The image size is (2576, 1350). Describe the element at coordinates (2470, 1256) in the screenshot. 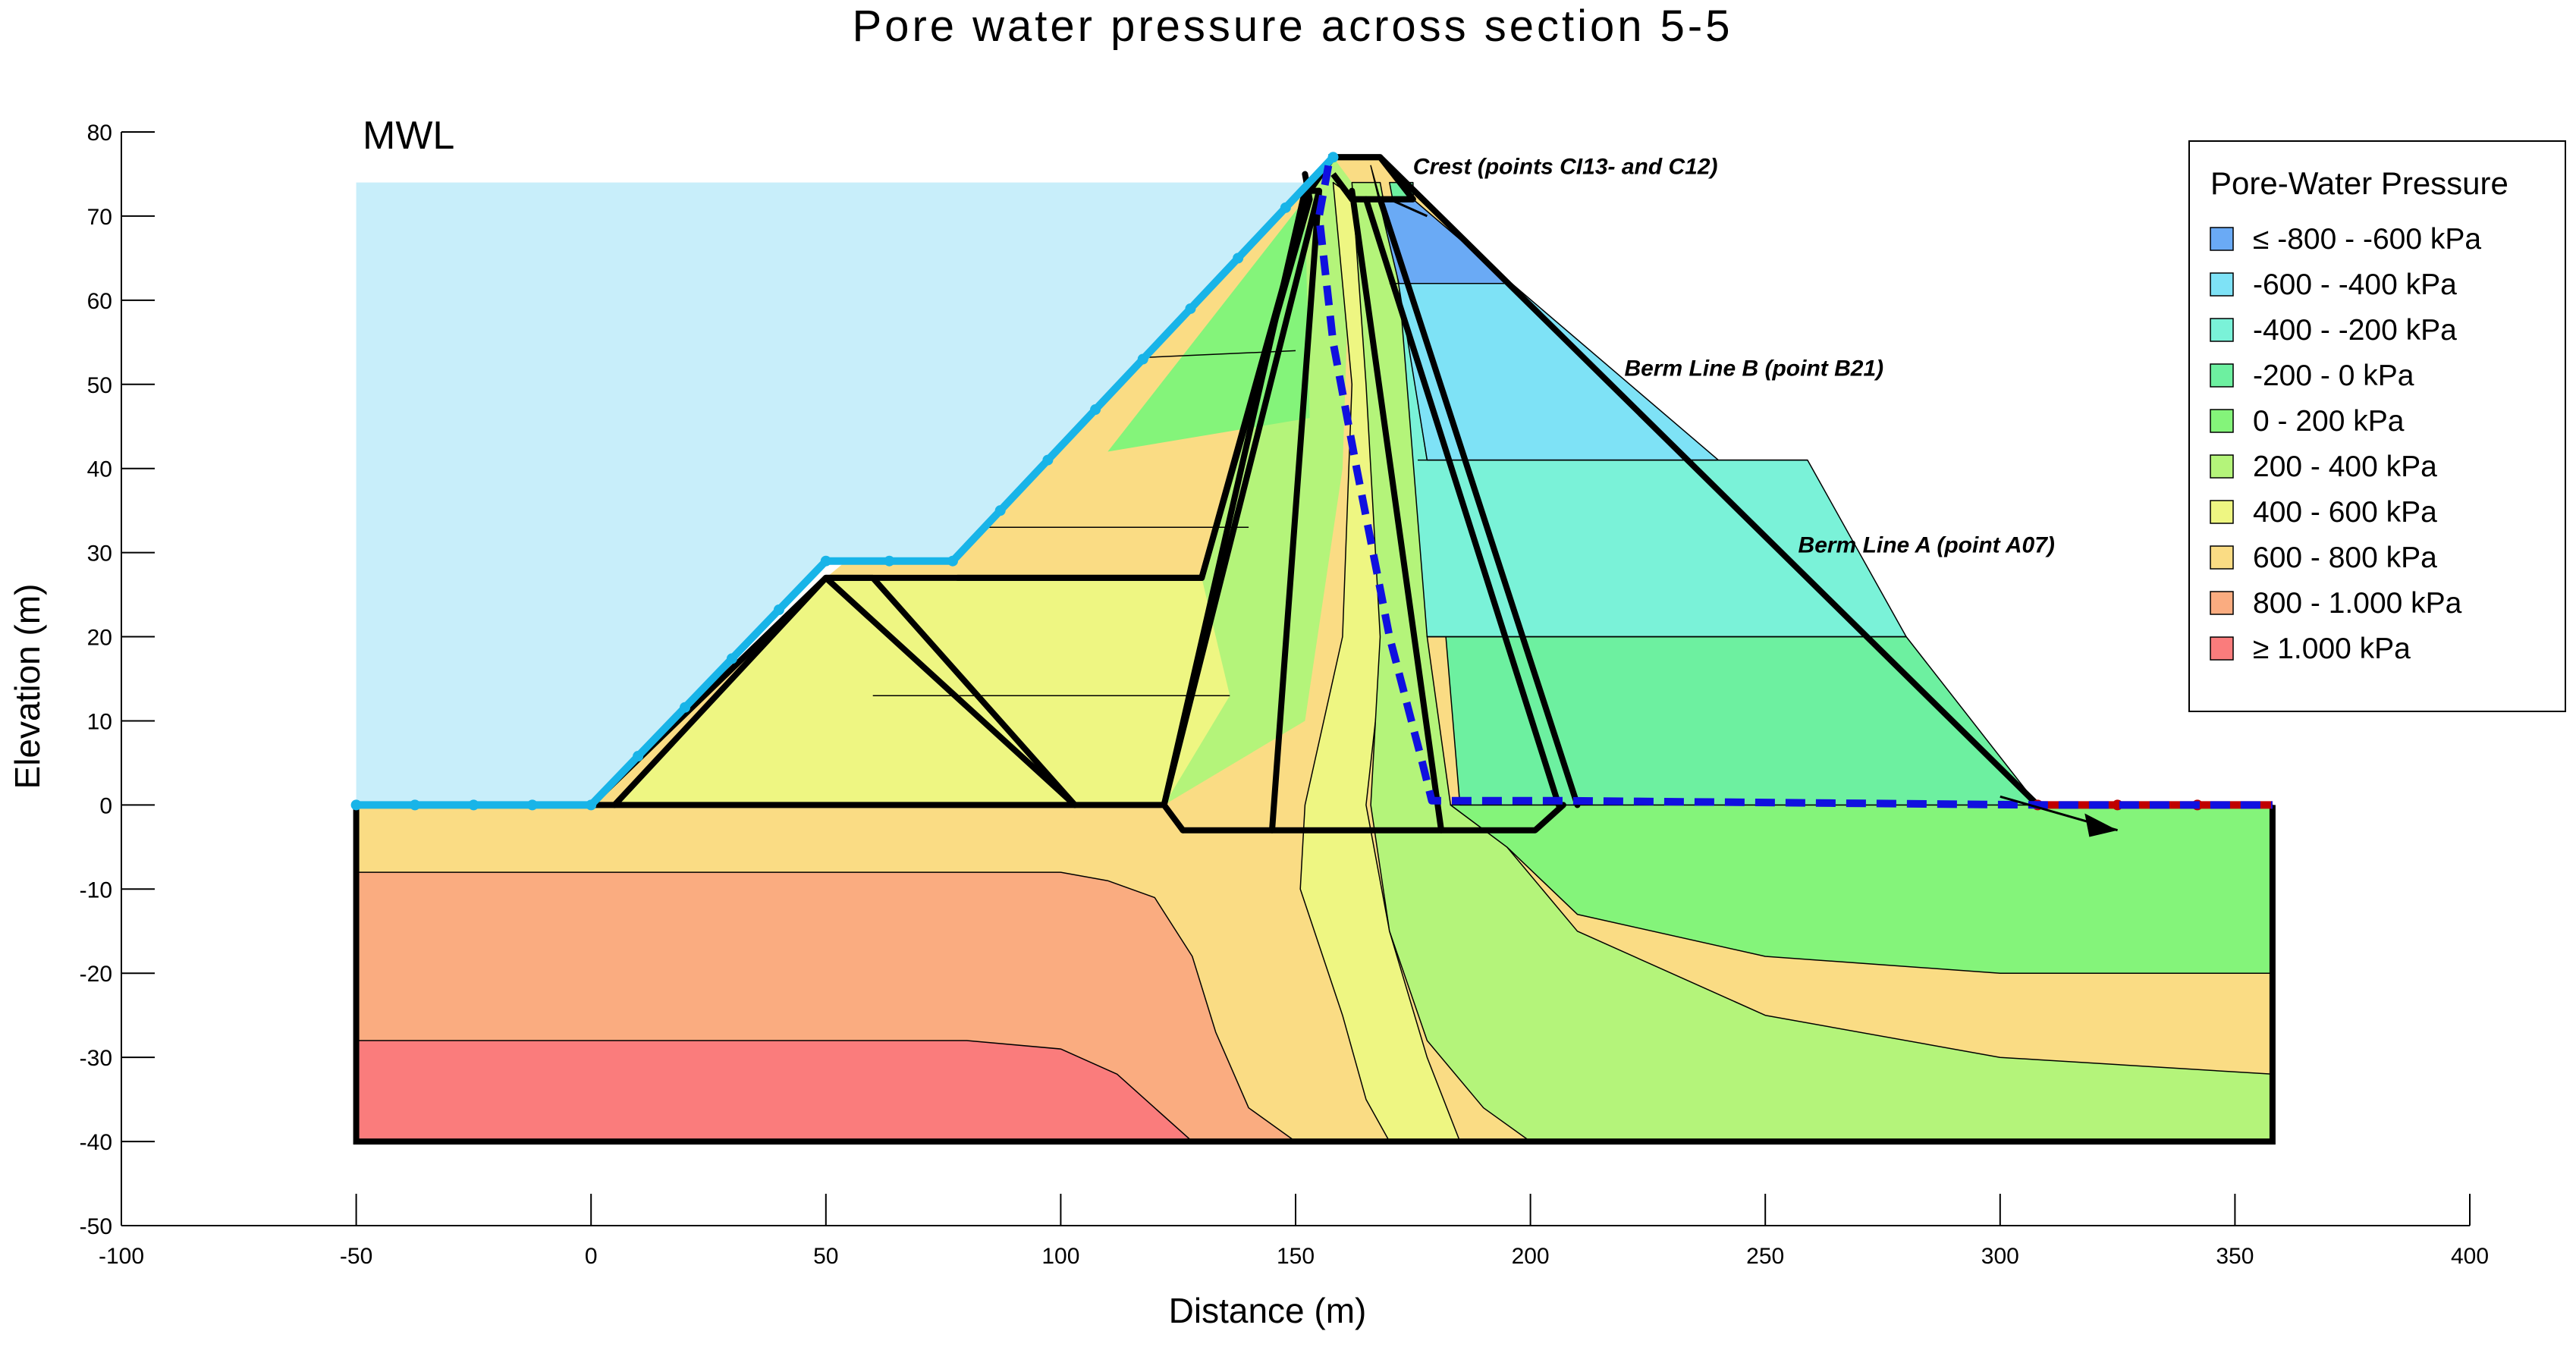

I see `x-tick-label: 400` at that location.